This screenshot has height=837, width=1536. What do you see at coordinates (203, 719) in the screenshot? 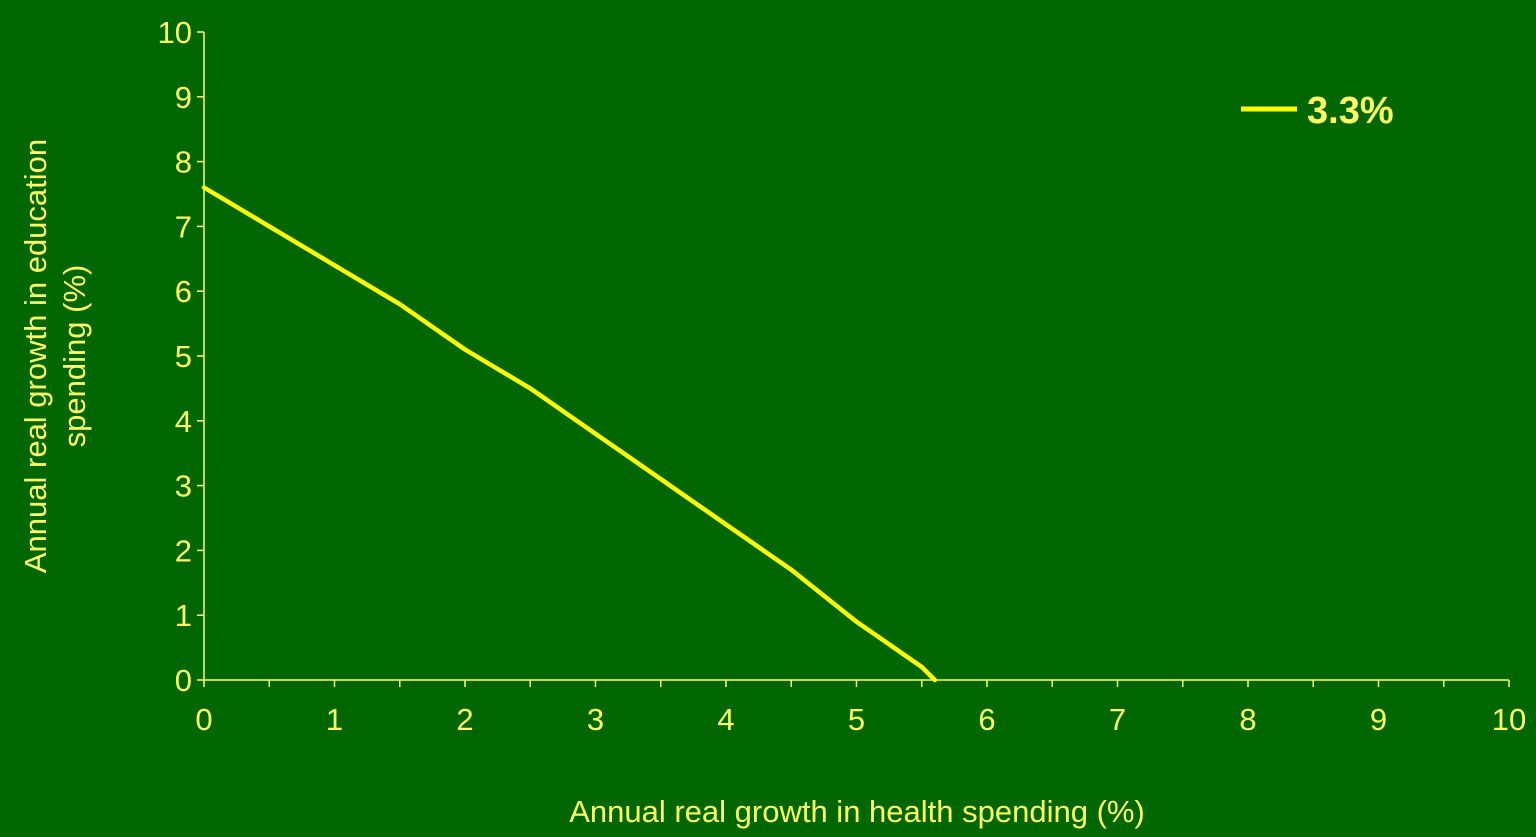
I see `x-tick-label: 0` at bounding box center [203, 719].